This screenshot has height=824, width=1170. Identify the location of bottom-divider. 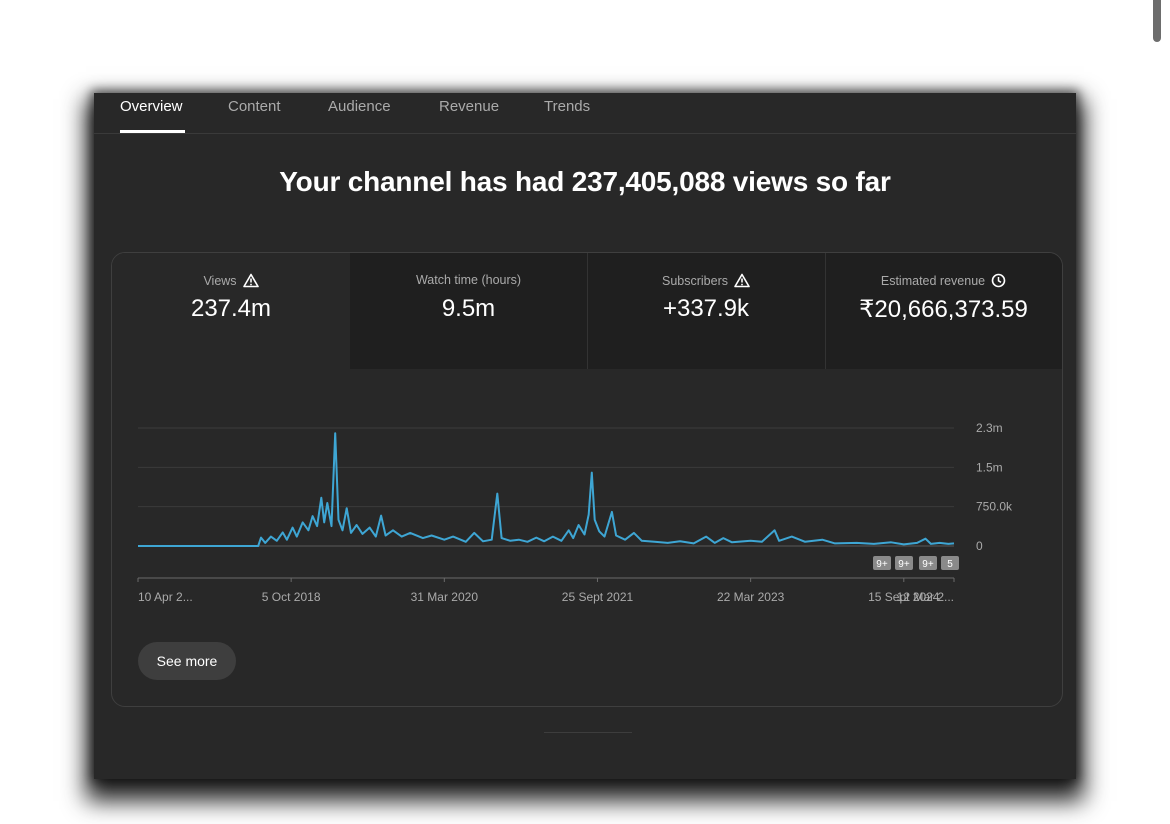
(588, 732).